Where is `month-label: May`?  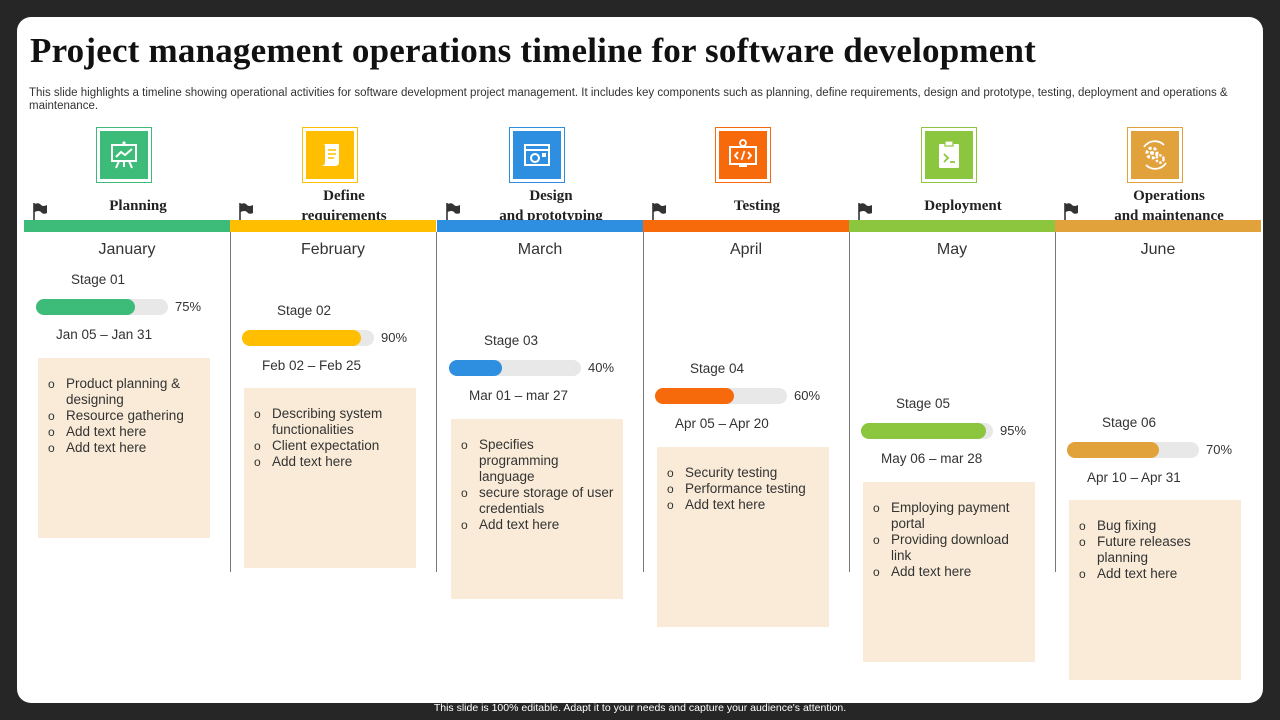
month-label: May is located at coordinates (952, 249).